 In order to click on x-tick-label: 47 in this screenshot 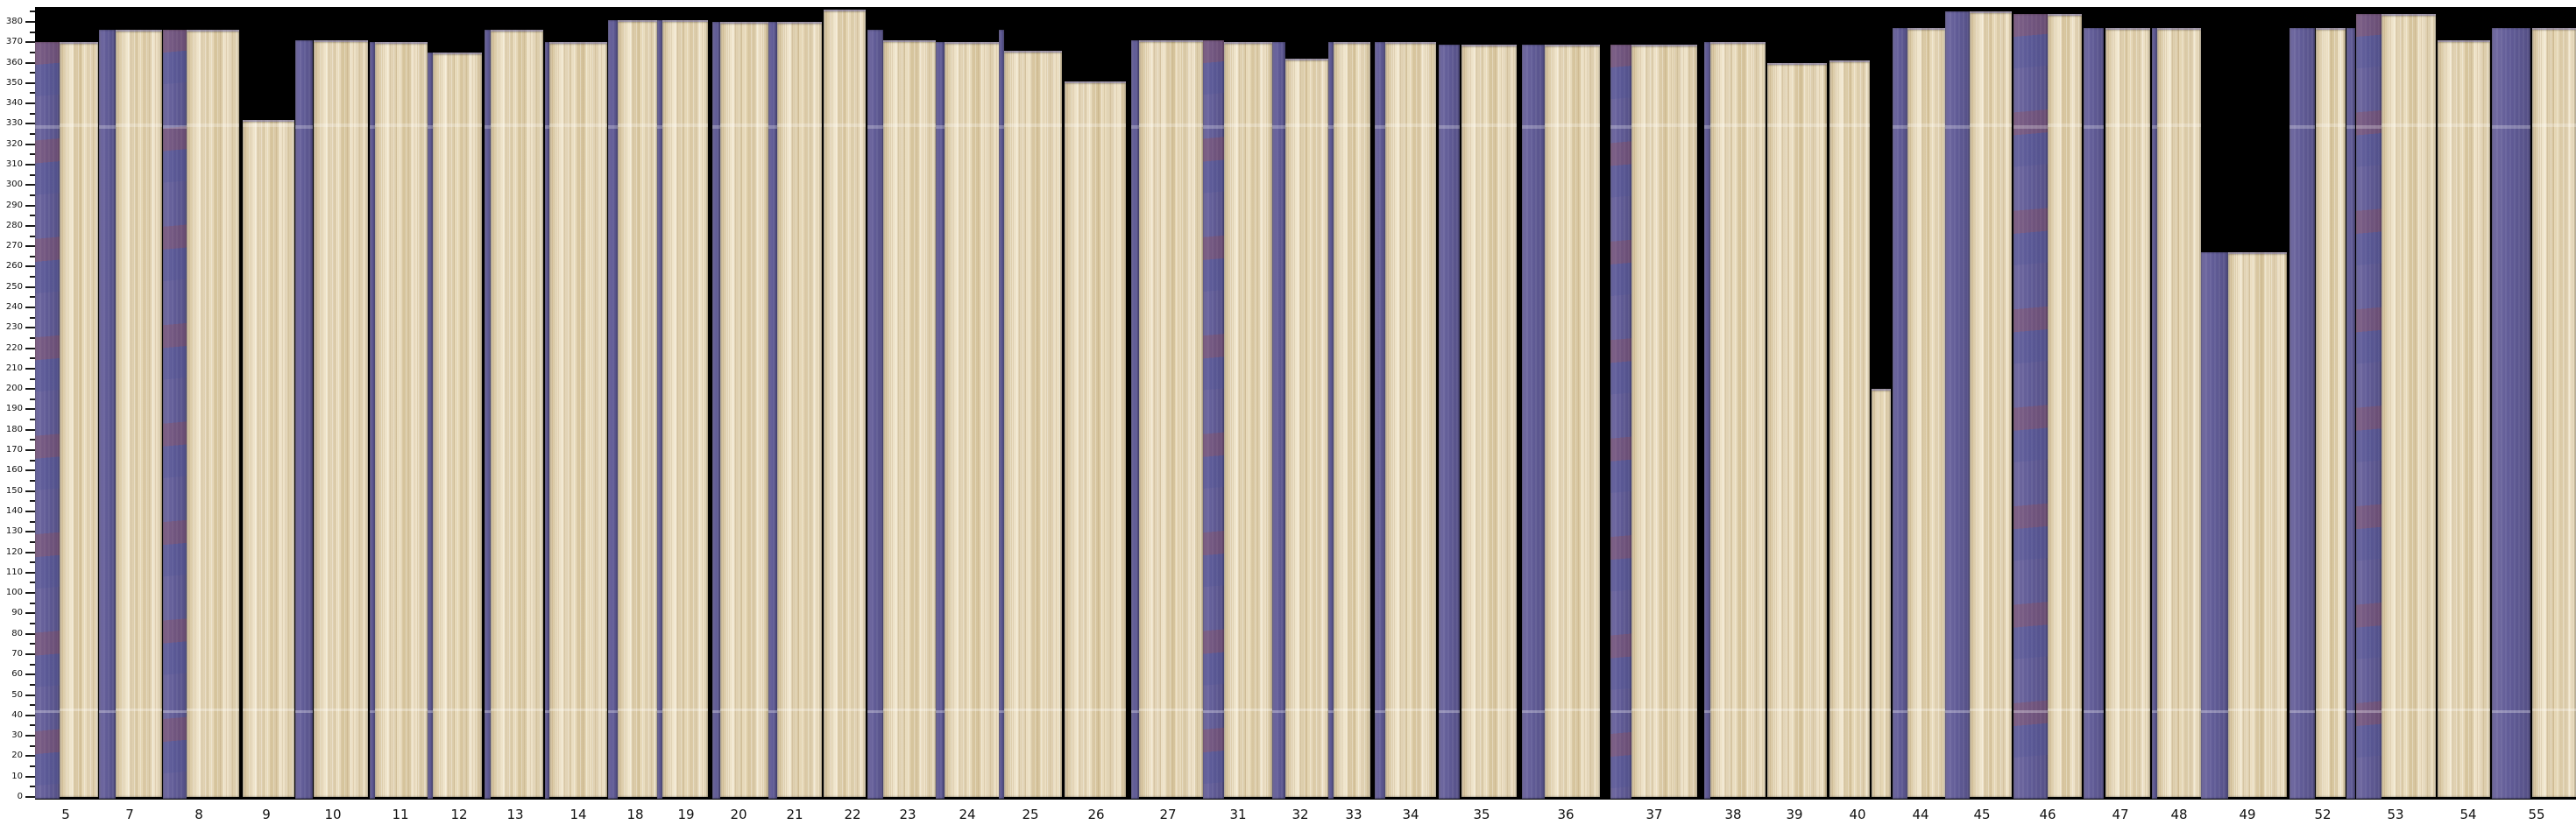, I will do `click(2120, 815)`.